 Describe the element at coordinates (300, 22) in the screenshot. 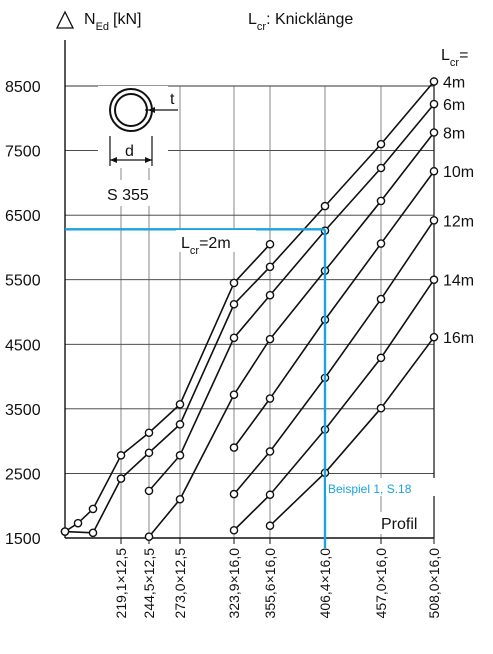

I see `legend-title: Lcr: Knicklänge` at that location.